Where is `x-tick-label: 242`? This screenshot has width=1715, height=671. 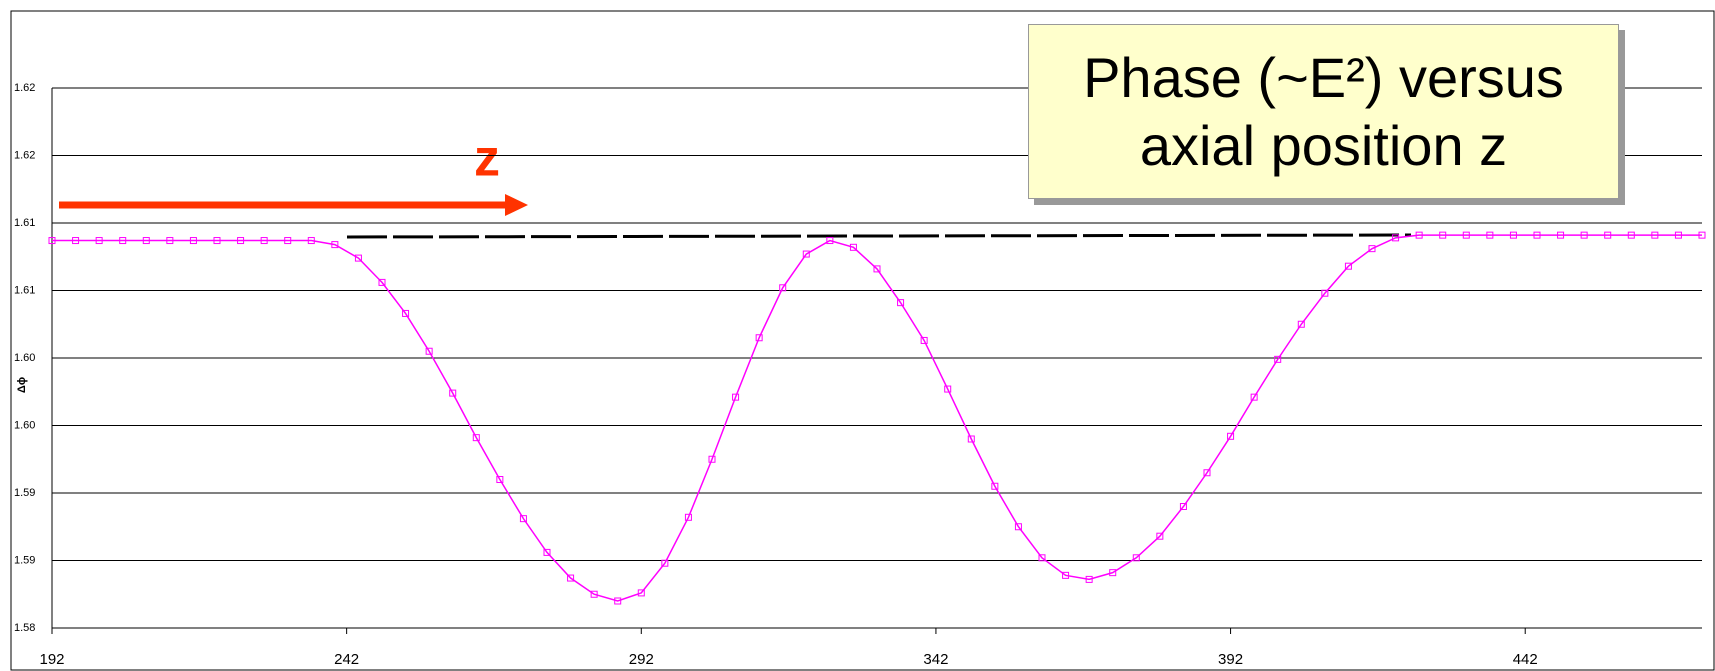 x-tick-label: 242 is located at coordinates (346, 659).